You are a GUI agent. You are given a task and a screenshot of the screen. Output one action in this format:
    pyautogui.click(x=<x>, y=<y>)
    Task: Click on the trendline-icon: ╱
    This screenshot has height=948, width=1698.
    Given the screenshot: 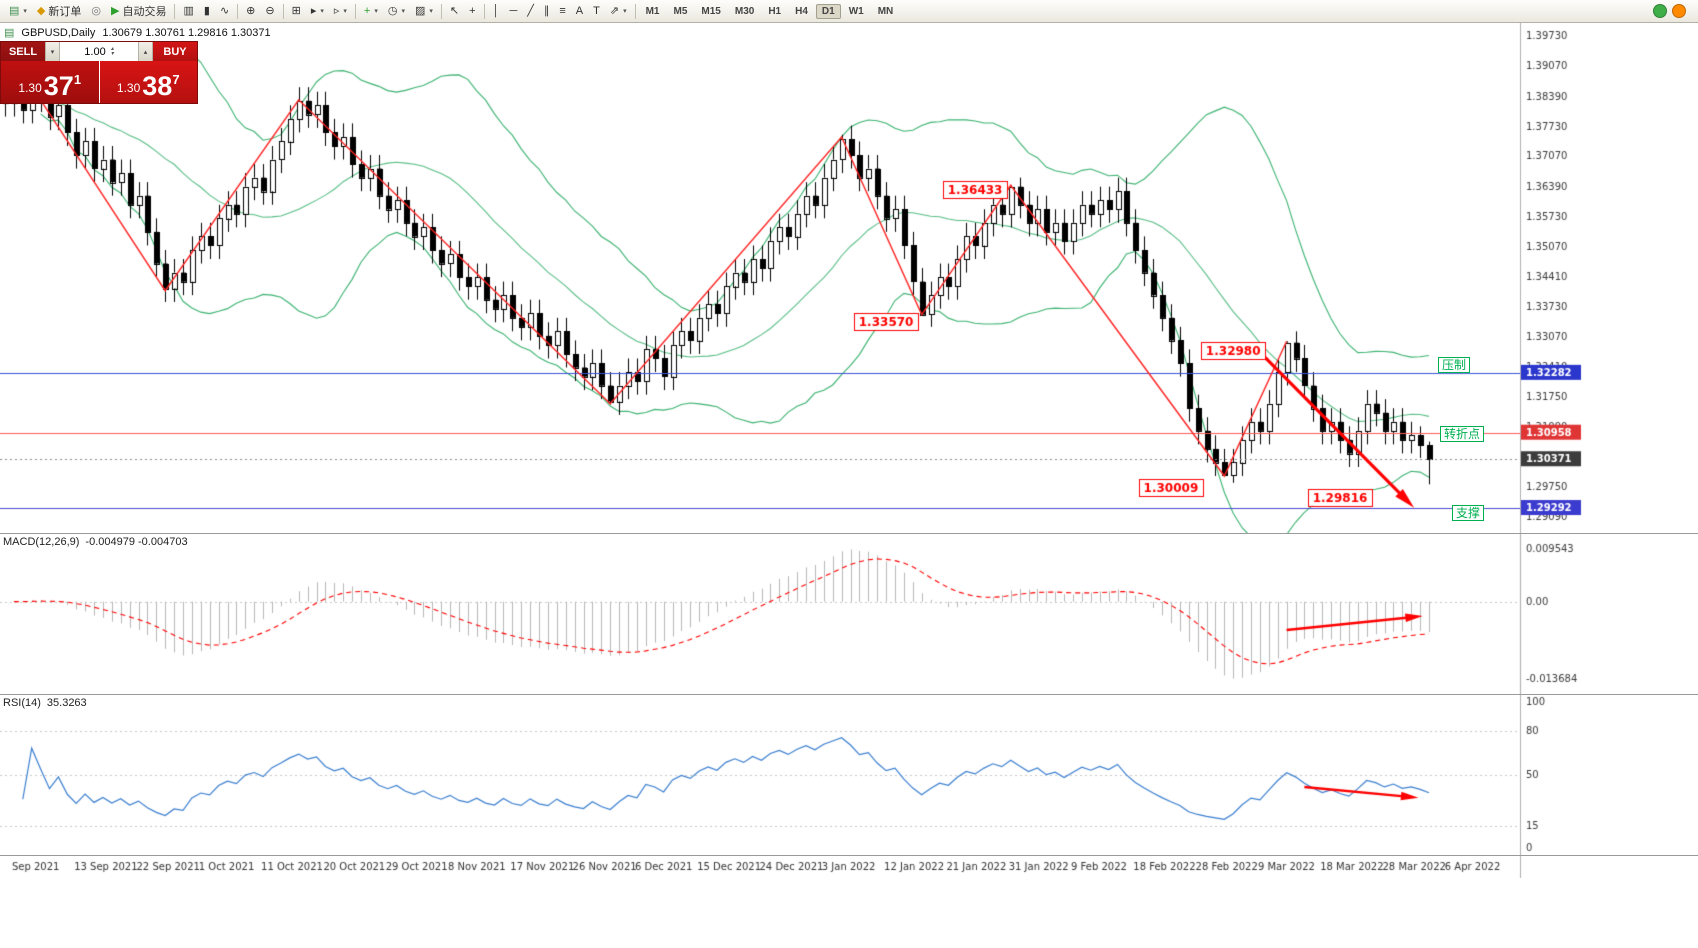 What is the action you would take?
    pyautogui.click(x=530, y=10)
    